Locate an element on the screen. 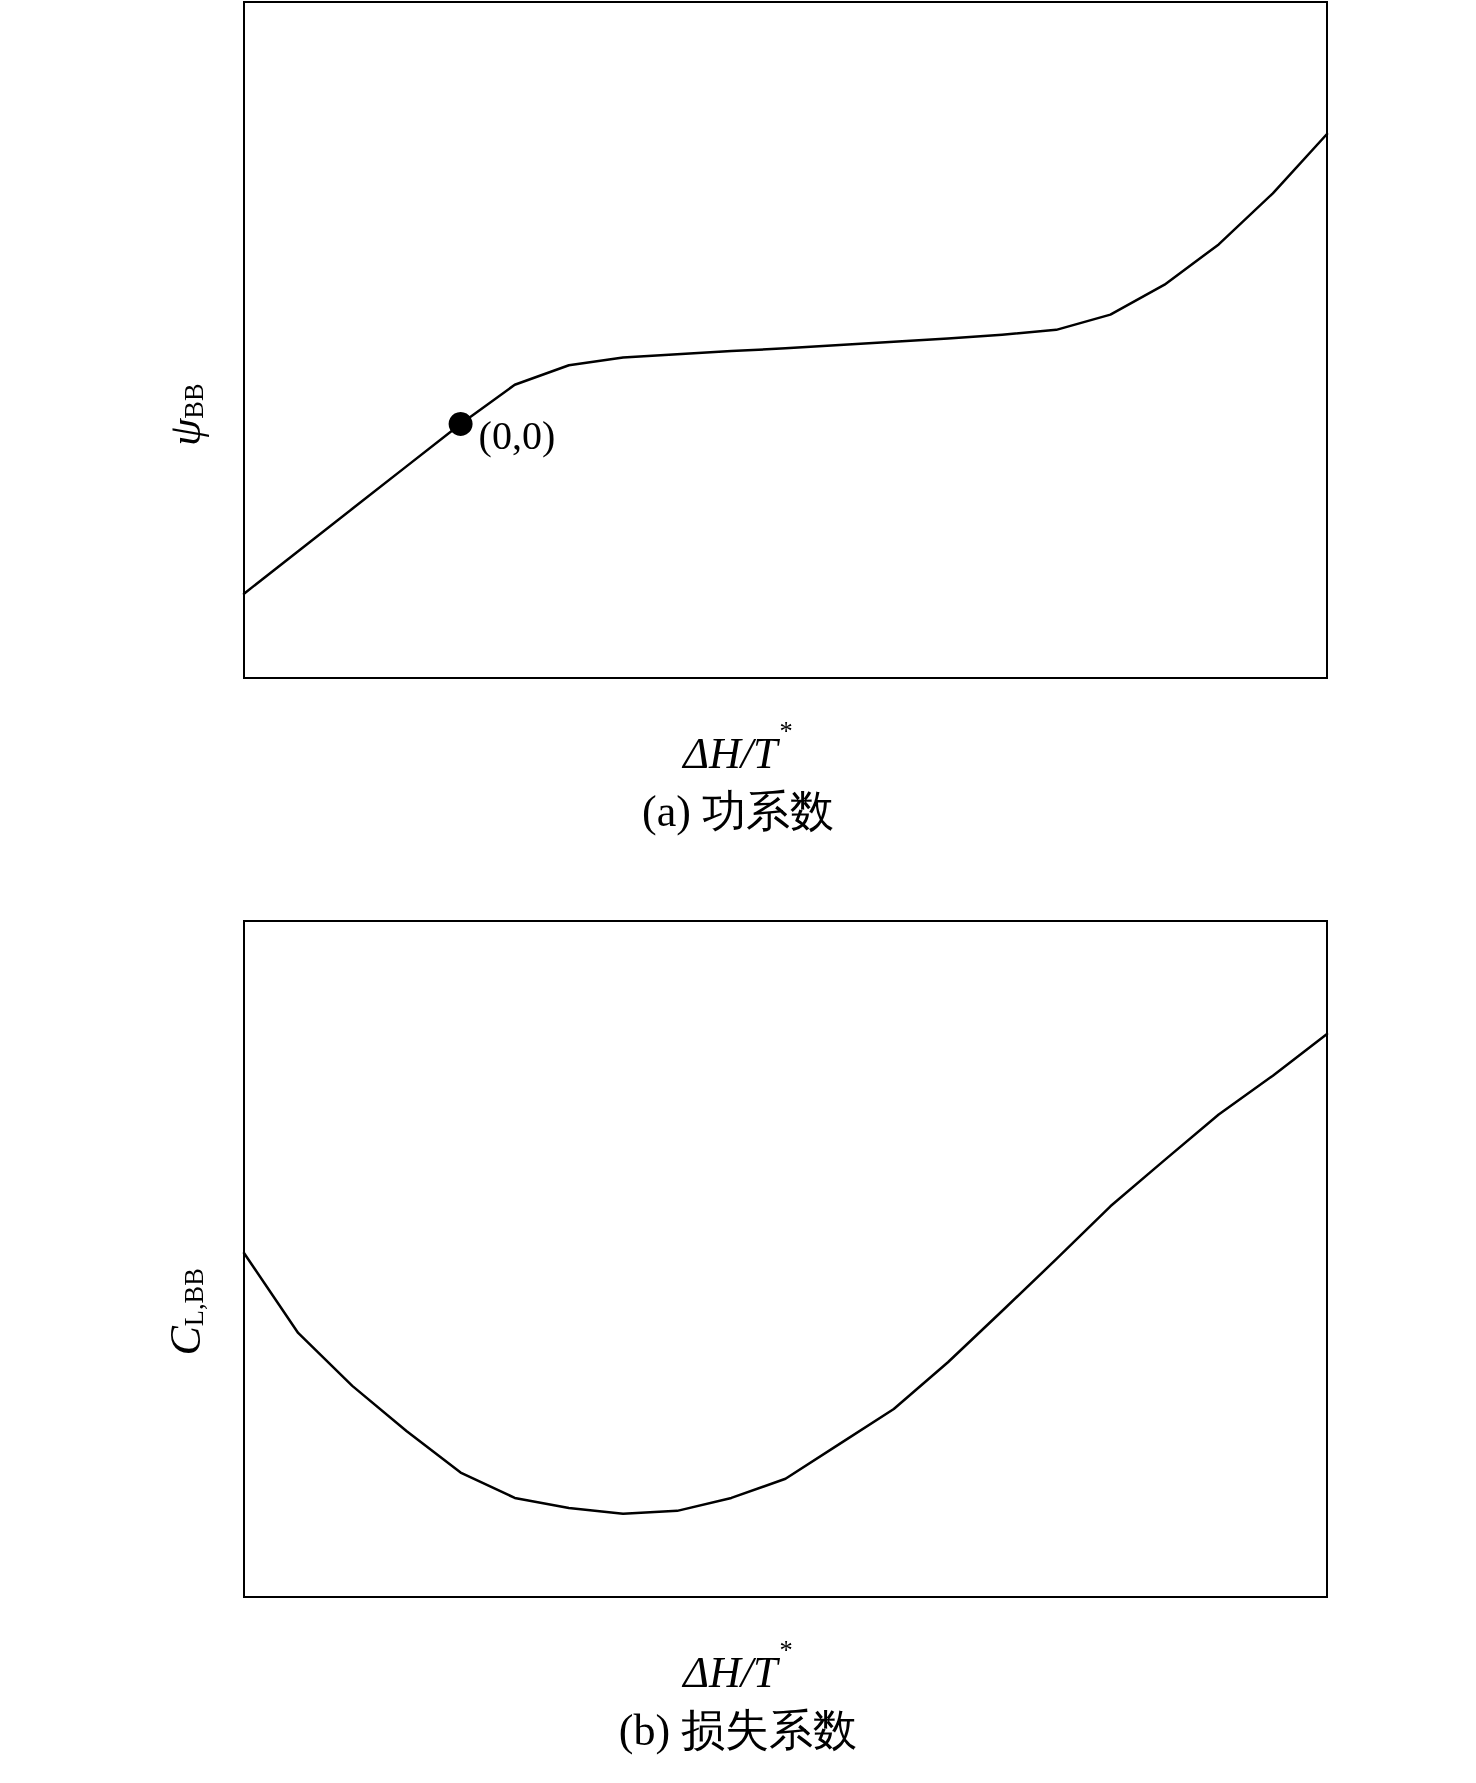  annotation: (0,0) is located at coordinates (517, 436).